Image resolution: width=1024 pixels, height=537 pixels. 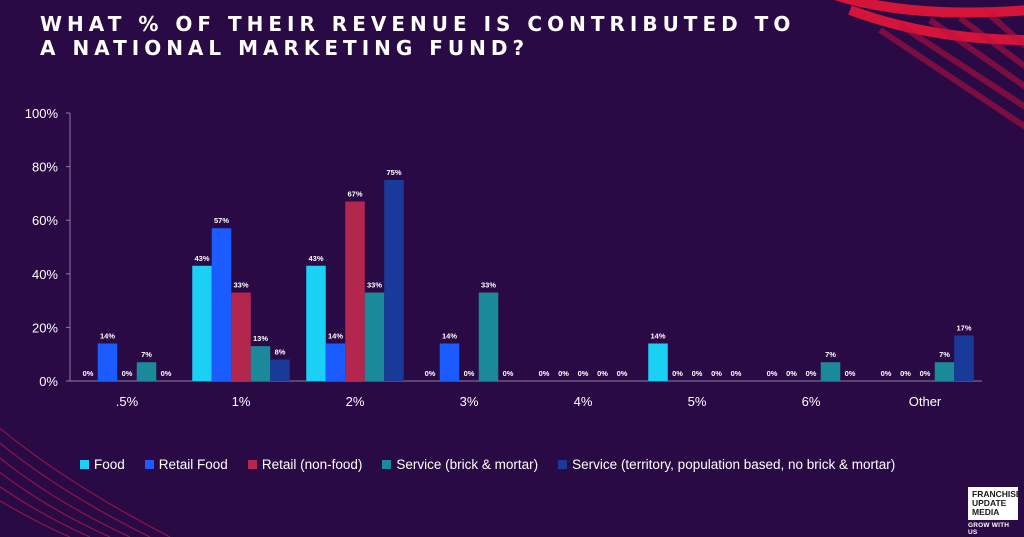 I want to click on y-tick-label: 60%, so click(x=45, y=220).